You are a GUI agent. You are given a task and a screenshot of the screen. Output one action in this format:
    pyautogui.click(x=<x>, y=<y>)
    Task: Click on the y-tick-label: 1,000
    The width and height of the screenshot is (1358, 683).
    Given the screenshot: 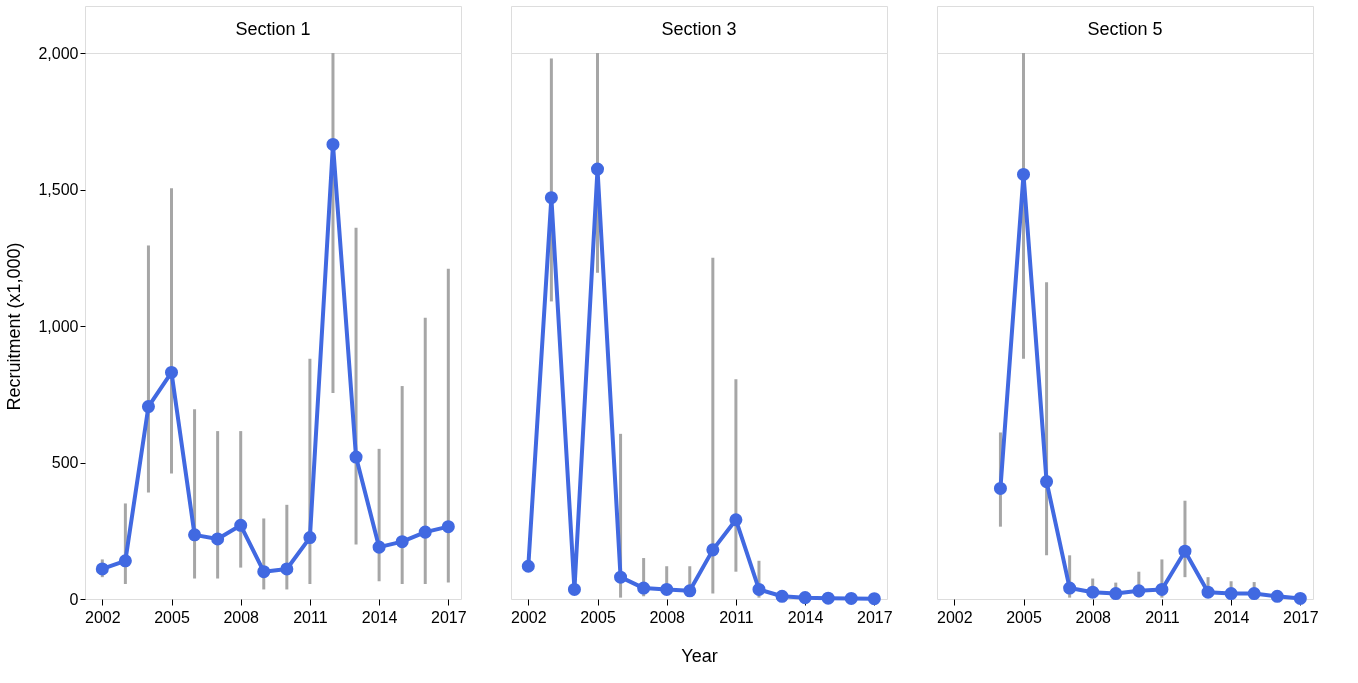 What is the action you would take?
    pyautogui.click(x=58, y=326)
    